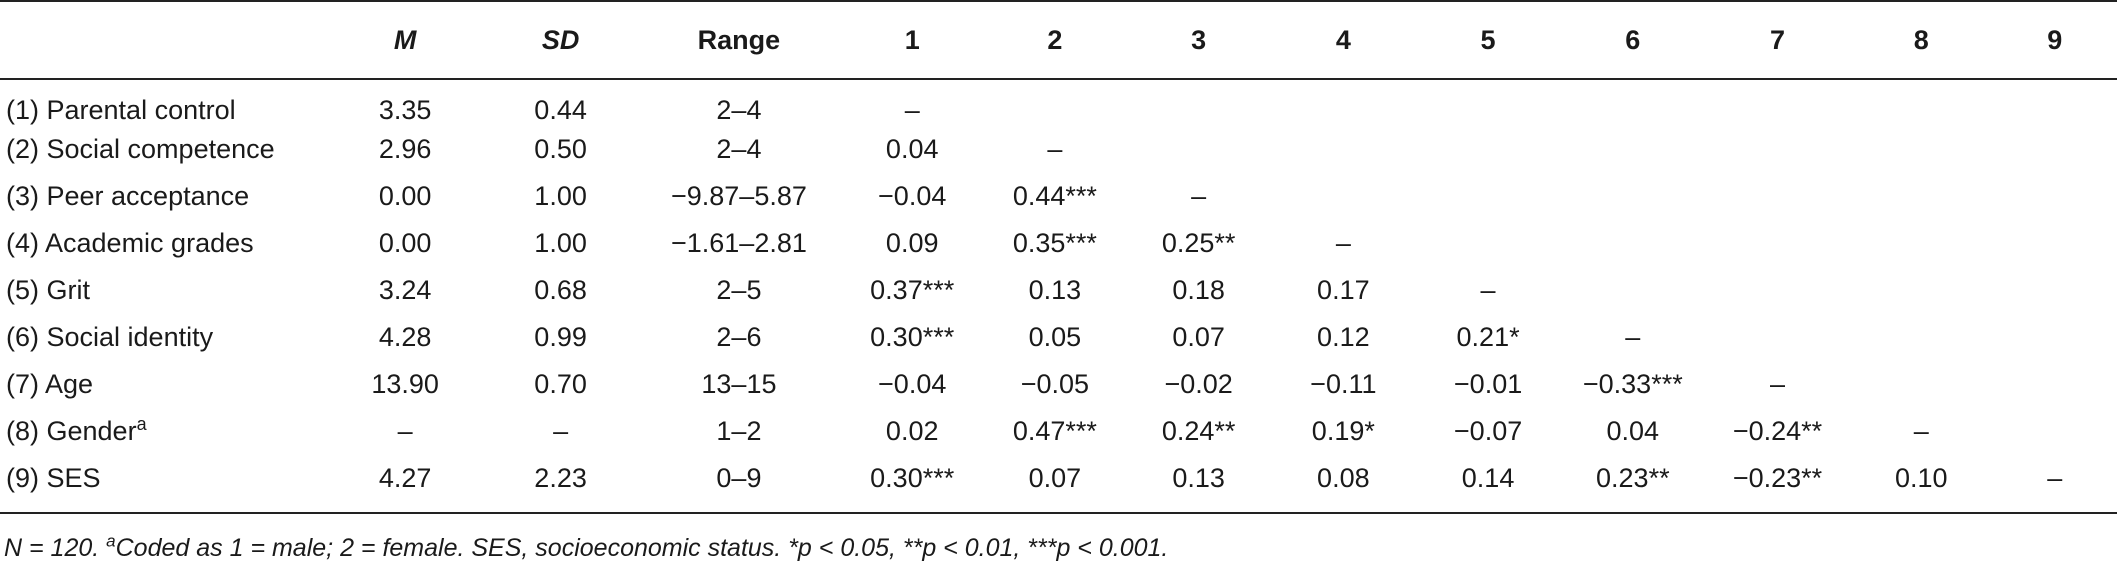  I want to click on table-cell: −0.33***, so click(1632, 384).